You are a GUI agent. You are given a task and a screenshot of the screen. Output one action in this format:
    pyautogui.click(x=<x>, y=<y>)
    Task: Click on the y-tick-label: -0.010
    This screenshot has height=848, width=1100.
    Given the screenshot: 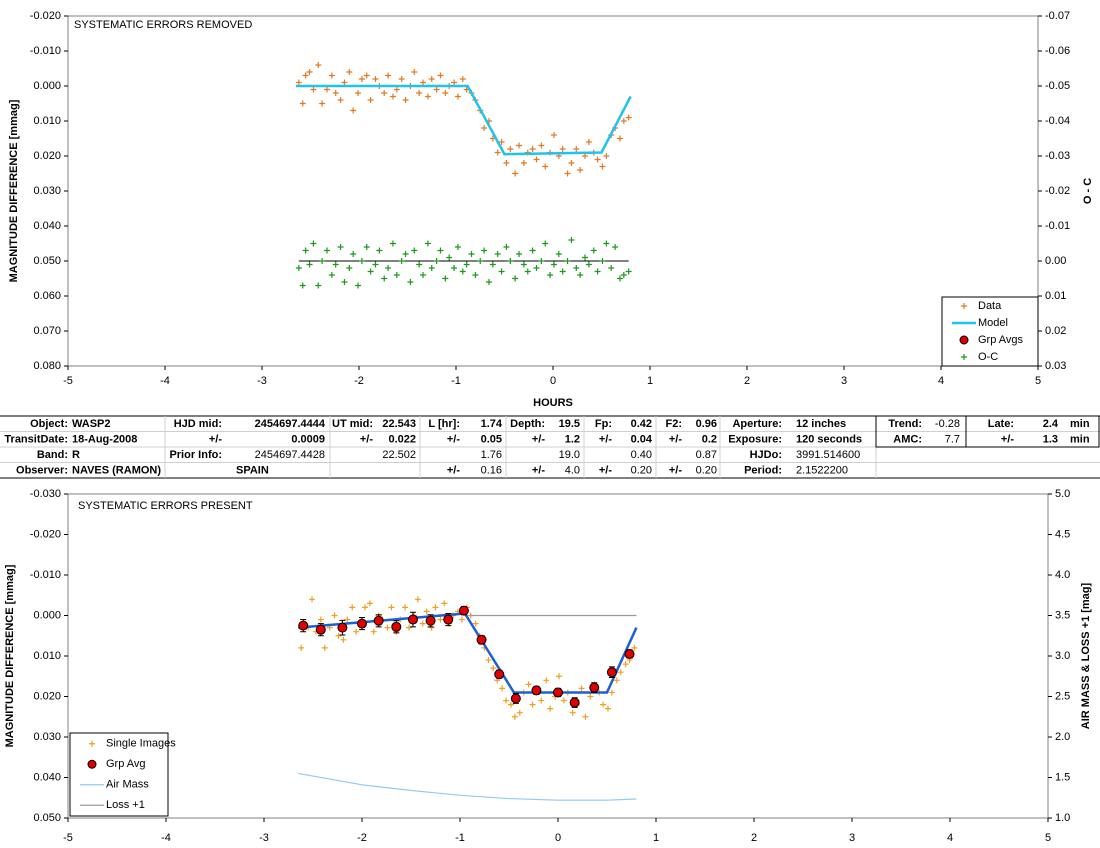 What is the action you would take?
    pyautogui.click(x=45, y=51)
    